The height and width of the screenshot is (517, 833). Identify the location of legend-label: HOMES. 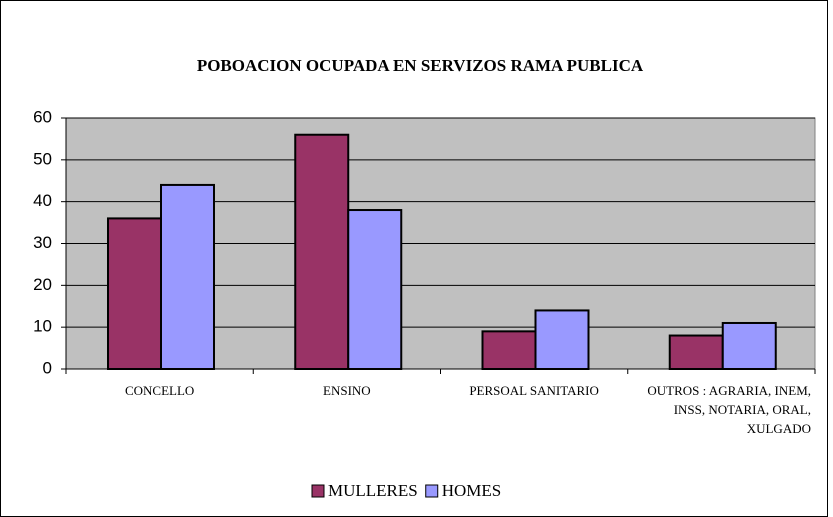
(472, 490).